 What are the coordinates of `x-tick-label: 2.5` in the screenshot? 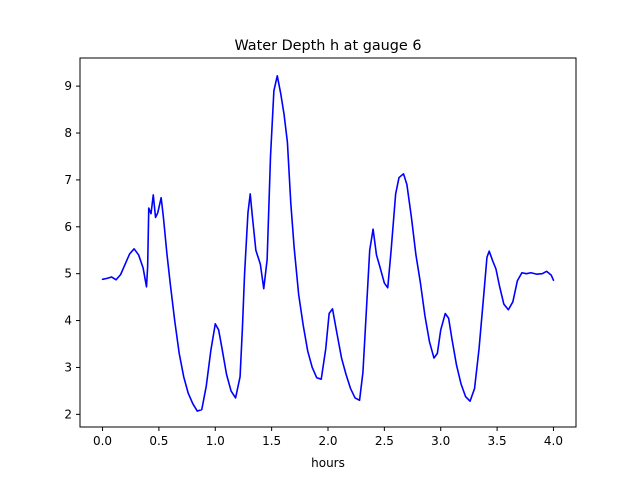 It's located at (384, 441).